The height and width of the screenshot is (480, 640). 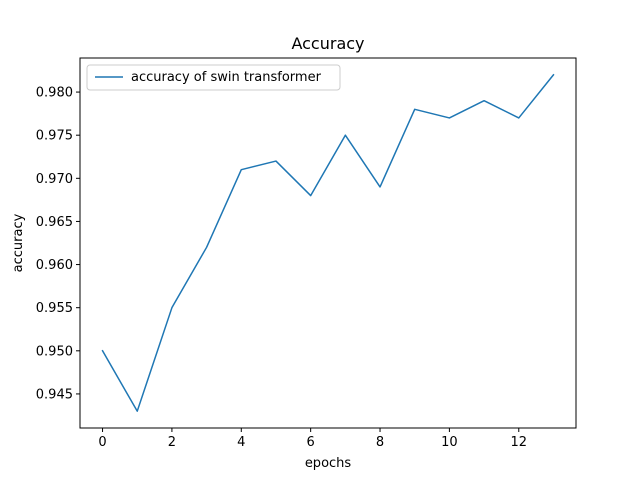 I want to click on y-tick-label: 0.970, so click(x=54, y=179).